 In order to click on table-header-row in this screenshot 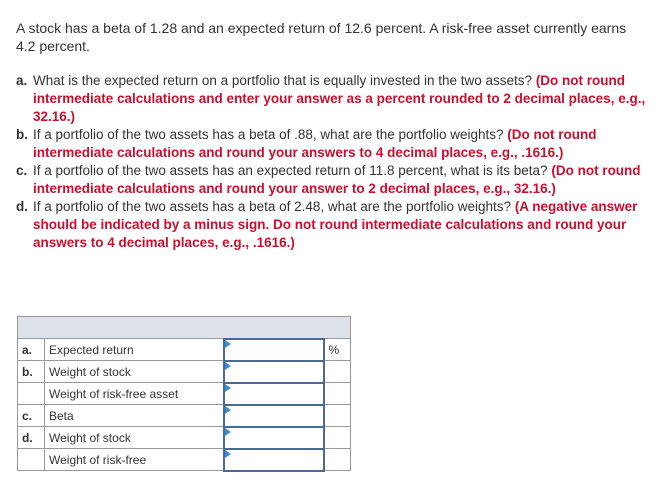, I will do `click(184, 327)`.